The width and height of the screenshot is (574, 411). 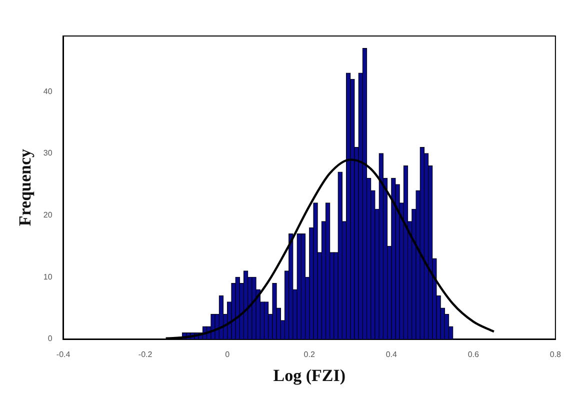 I want to click on x-tick-label: -0.4, so click(x=63, y=355).